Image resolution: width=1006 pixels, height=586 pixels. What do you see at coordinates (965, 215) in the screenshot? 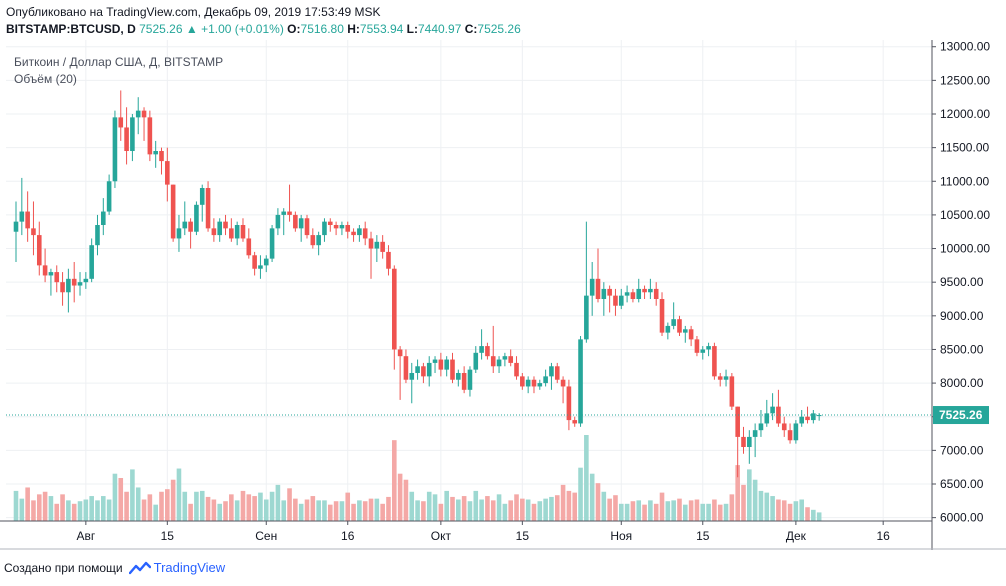
I see `y-tick-label: 10500.00` at bounding box center [965, 215].